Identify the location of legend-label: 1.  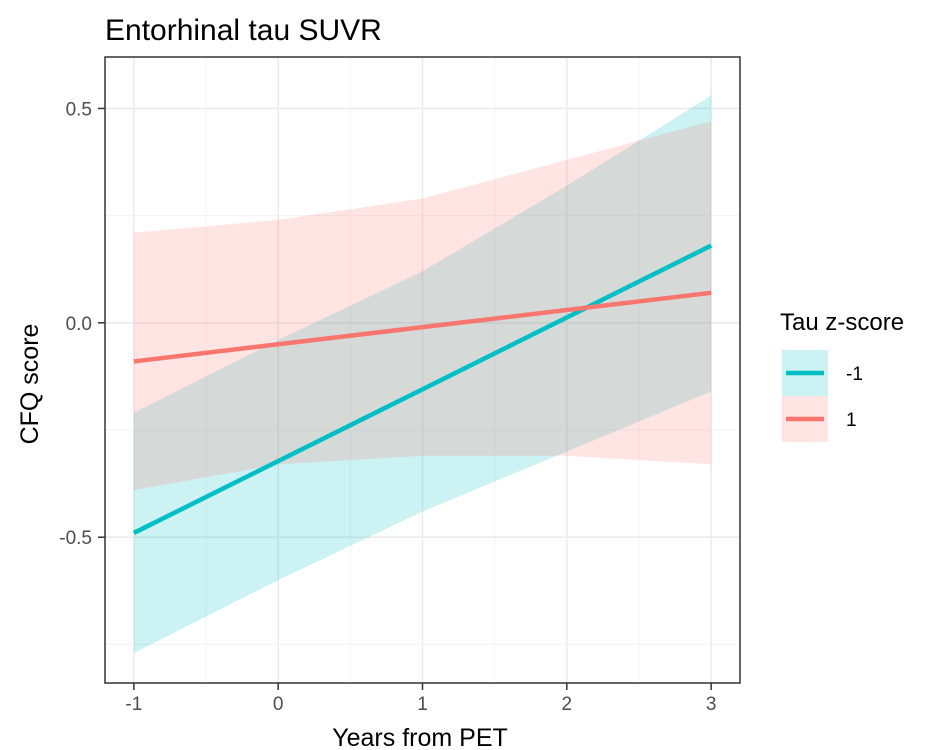
(851, 420).